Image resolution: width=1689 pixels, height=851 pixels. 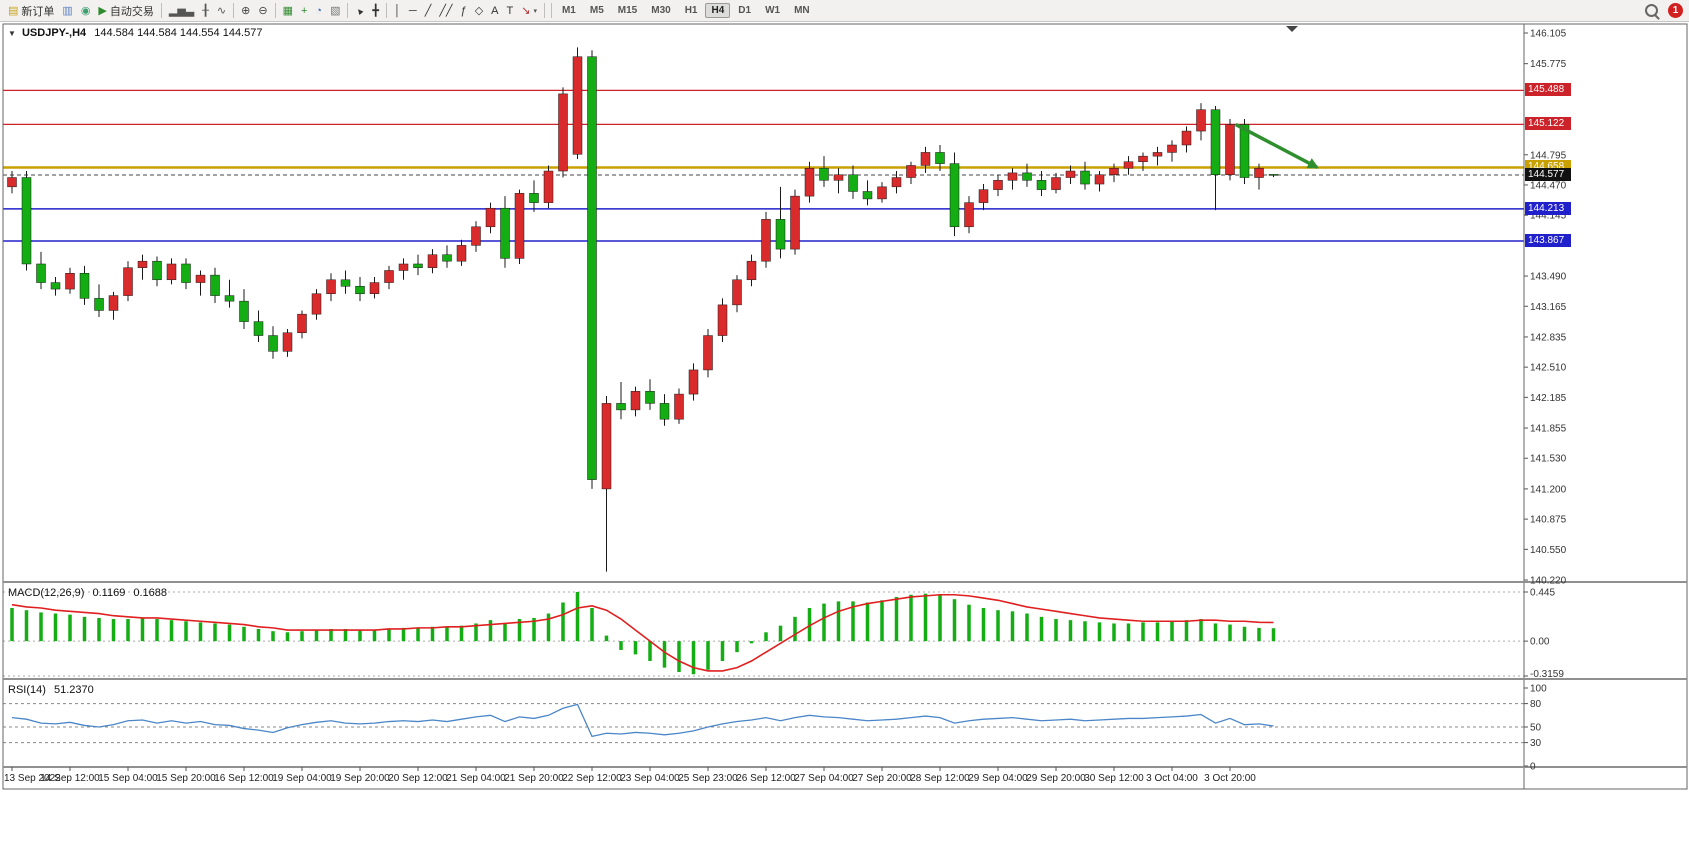 What do you see at coordinates (245, 11) in the screenshot?
I see `zoom-in-button: ⊕` at bounding box center [245, 11].